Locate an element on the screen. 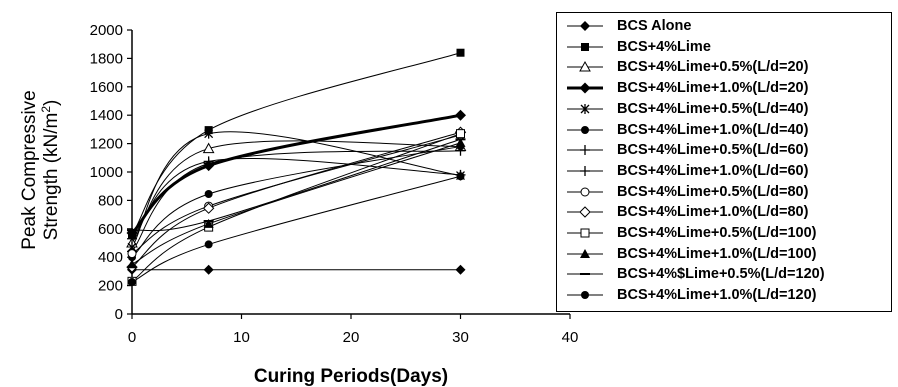 This screenshot has height=387, width=898. legend-item: BCS+4%$Lime+0.5%(L/d=120) is located at coordinates (694, 274).